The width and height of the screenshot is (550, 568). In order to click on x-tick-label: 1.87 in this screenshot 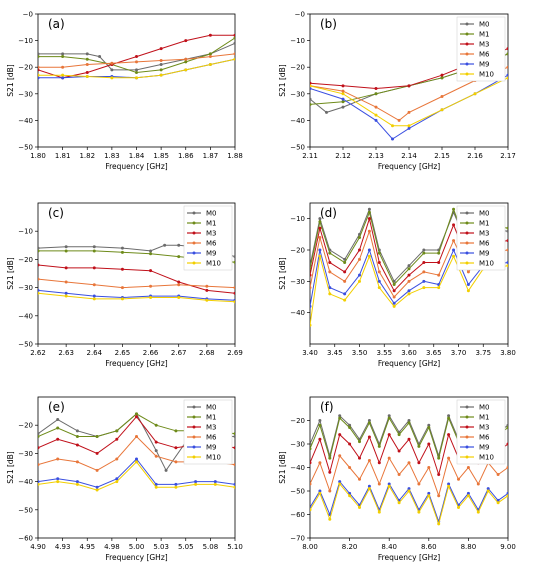, I will do `click(211, 156)`.